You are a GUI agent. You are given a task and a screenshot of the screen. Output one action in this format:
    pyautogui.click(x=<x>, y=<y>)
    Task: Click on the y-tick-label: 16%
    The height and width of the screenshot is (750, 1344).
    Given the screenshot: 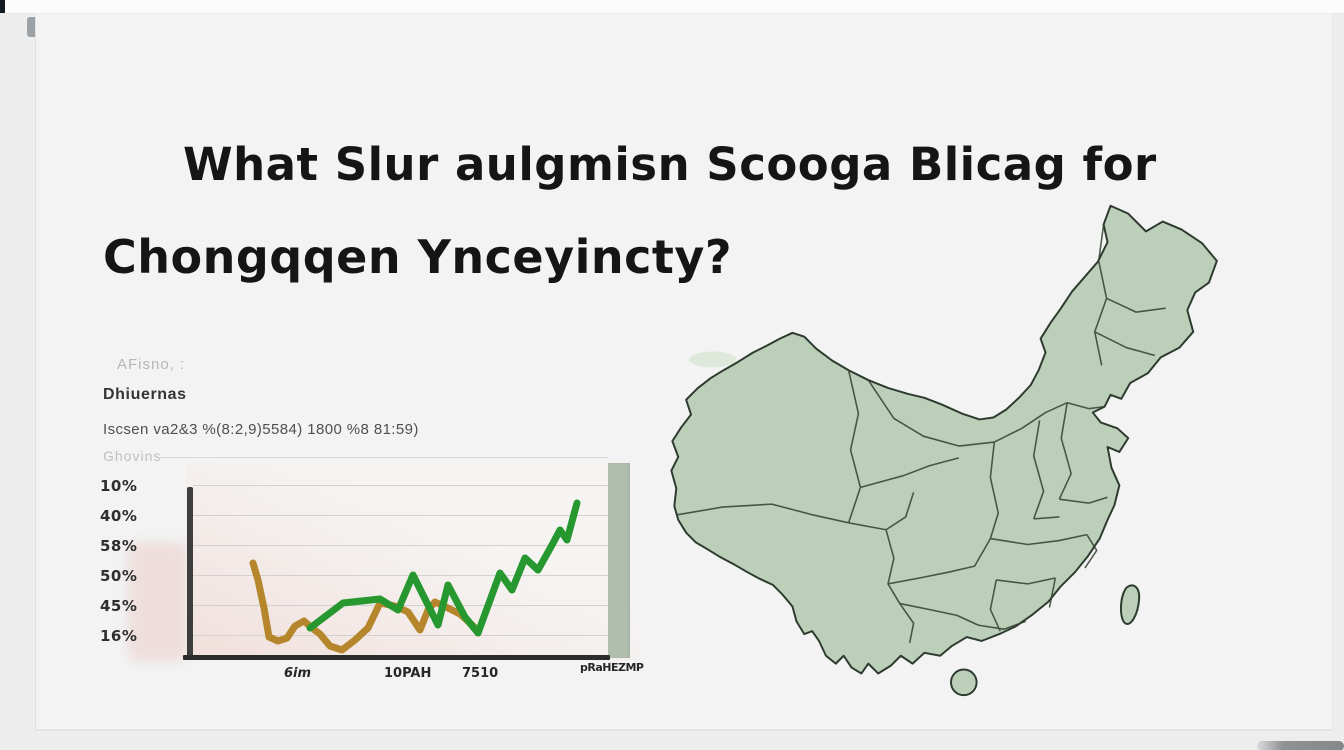 What is the action you would take?
    pyautogui.click(x=119, y=636)
    